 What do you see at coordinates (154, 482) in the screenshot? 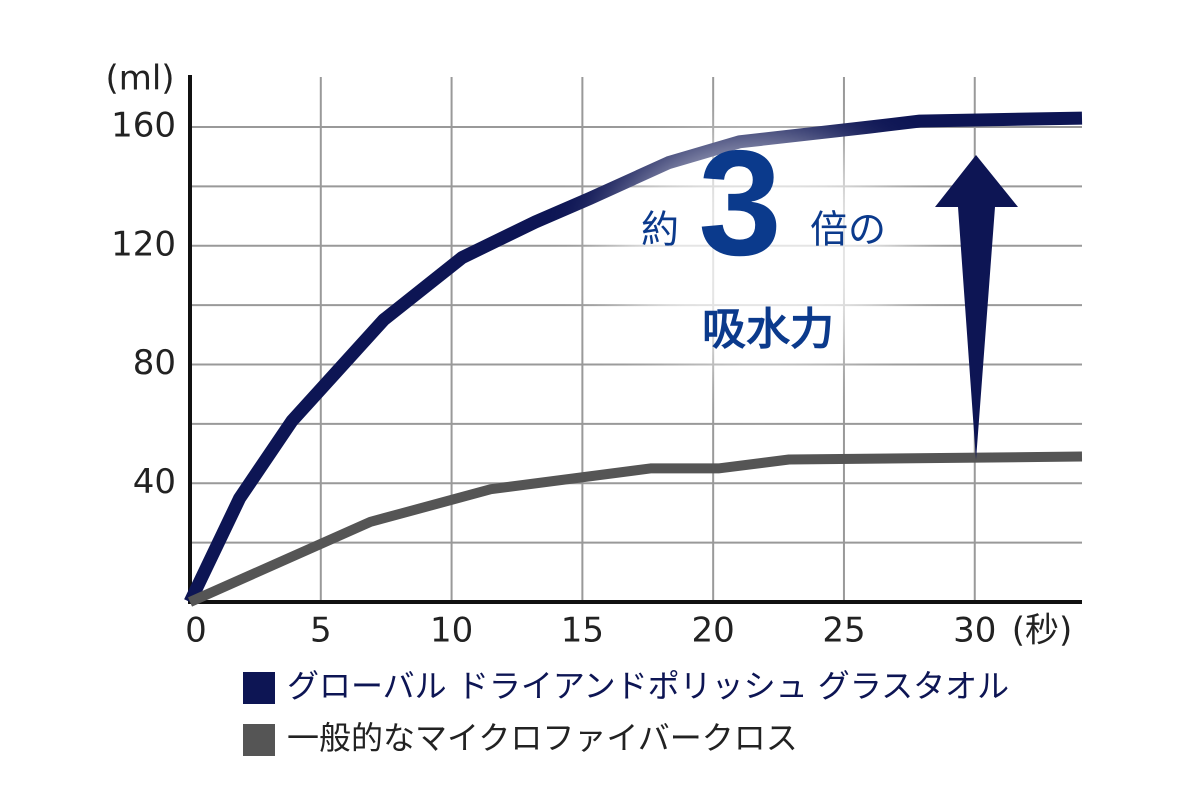
I see `y-tick-label: 40` at bounding box center [154, 482].